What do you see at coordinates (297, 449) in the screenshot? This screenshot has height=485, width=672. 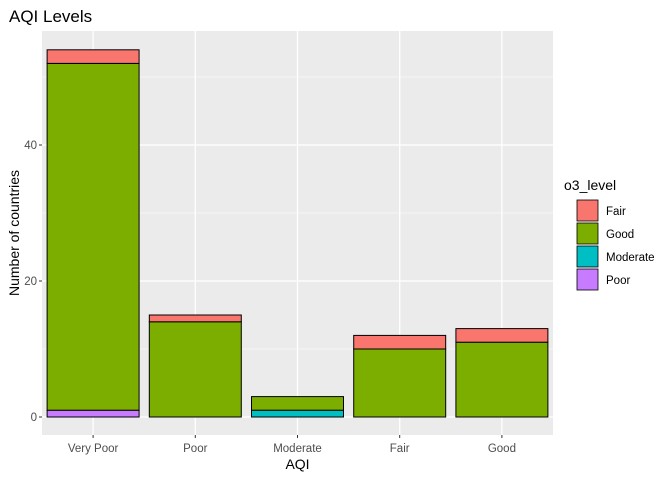 I see `x-tick-label: Moderate` at bounding box center [297, 449].